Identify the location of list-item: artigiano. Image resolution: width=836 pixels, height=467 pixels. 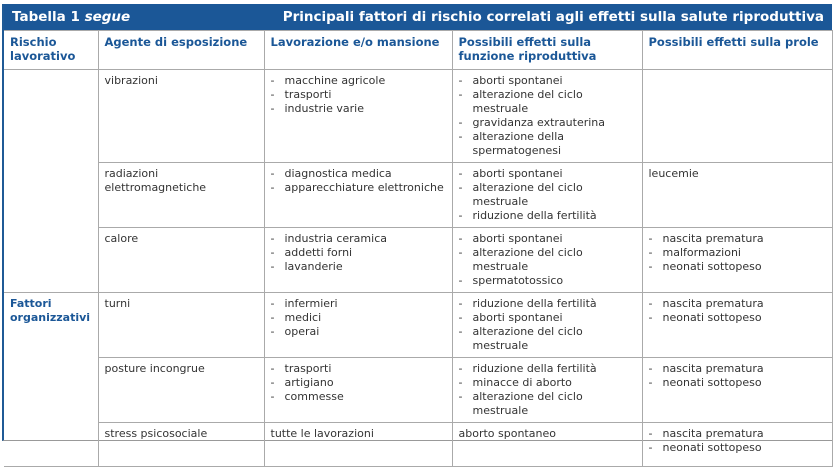
(358, 383).